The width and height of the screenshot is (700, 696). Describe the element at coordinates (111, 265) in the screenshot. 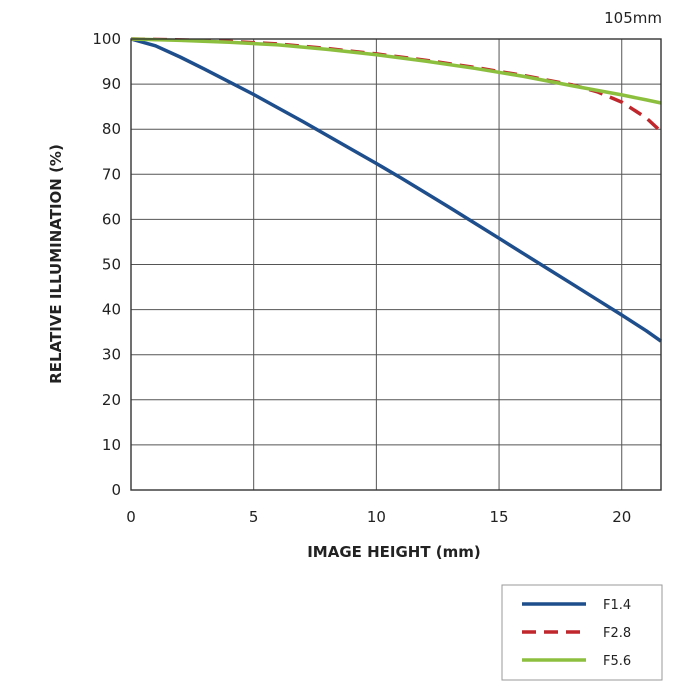

I see `y-tick-label: 50` at that location.